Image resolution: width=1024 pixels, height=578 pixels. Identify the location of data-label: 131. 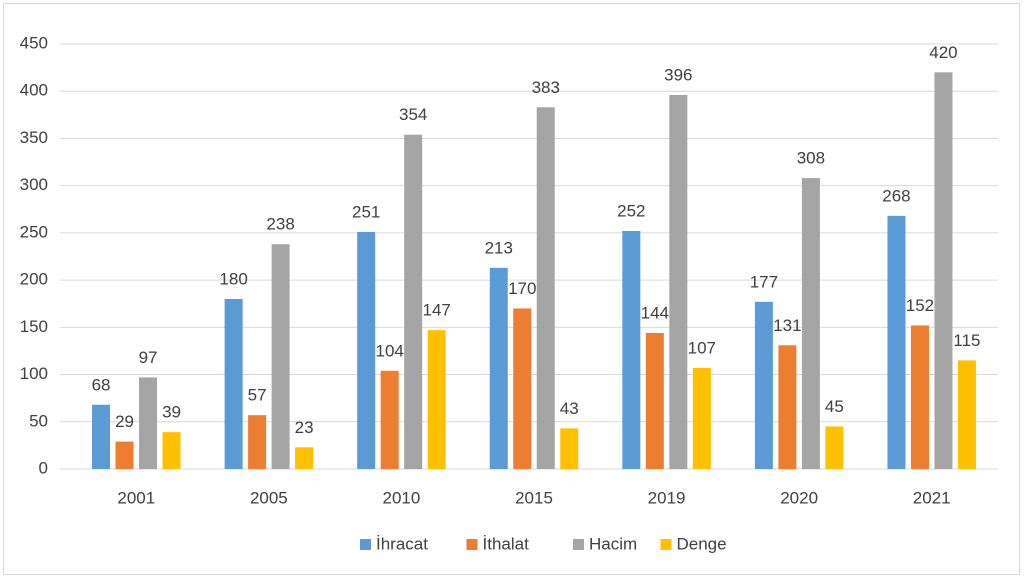
(787, 325).